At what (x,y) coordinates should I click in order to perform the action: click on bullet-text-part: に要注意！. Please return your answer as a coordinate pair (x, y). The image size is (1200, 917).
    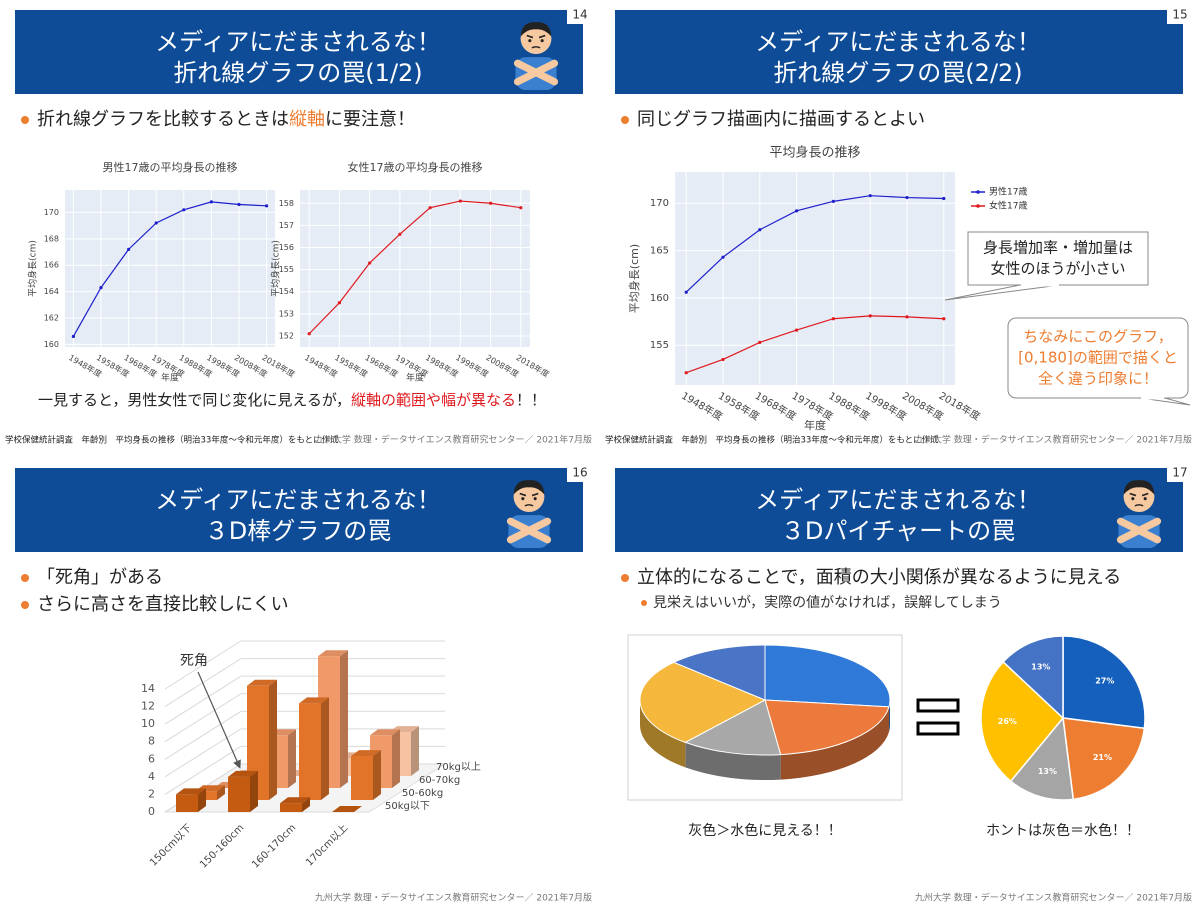
    Looking at the image, I should click on (370, 119).